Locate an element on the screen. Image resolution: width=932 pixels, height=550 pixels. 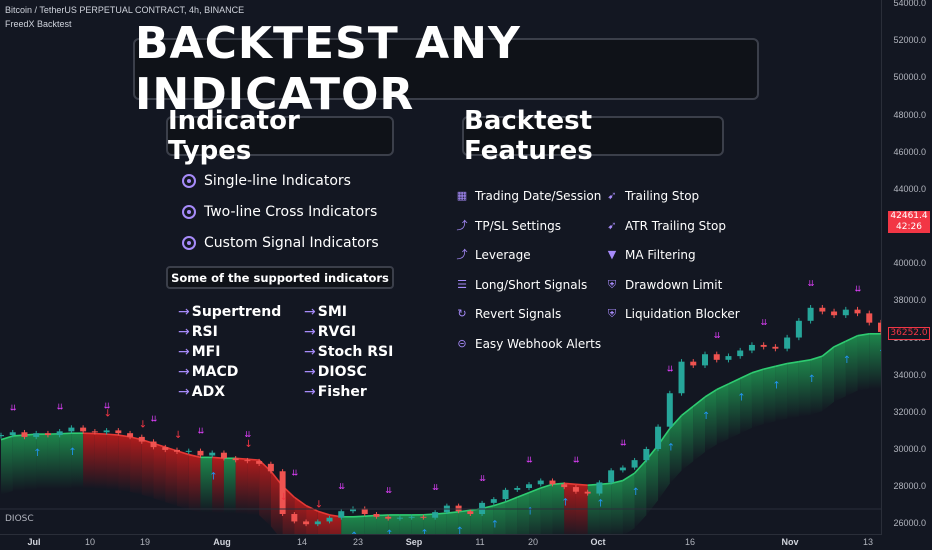
feature-item: ➹ ATR Trailing Stop is located at coordinates (666, 226).